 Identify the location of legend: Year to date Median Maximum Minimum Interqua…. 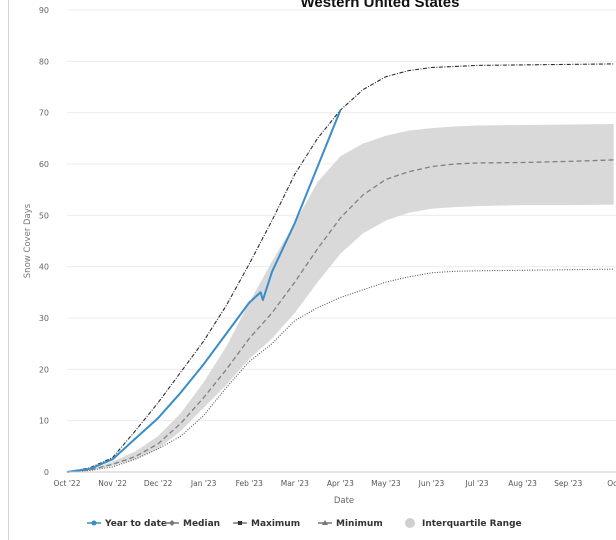
(304, 523).